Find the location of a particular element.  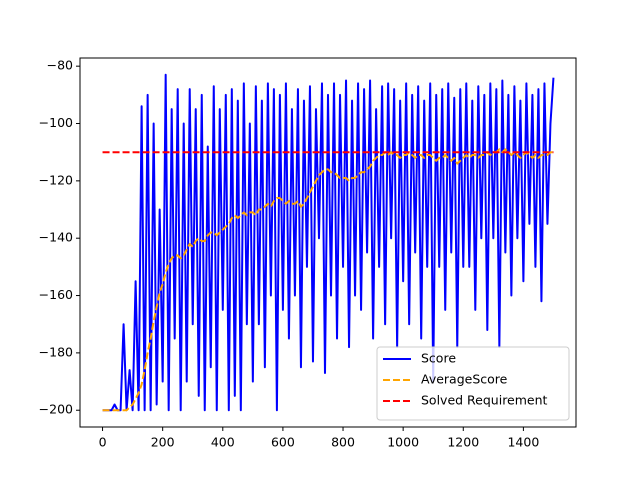

y-tick-label: −120 is located at coordinates (56, 179).